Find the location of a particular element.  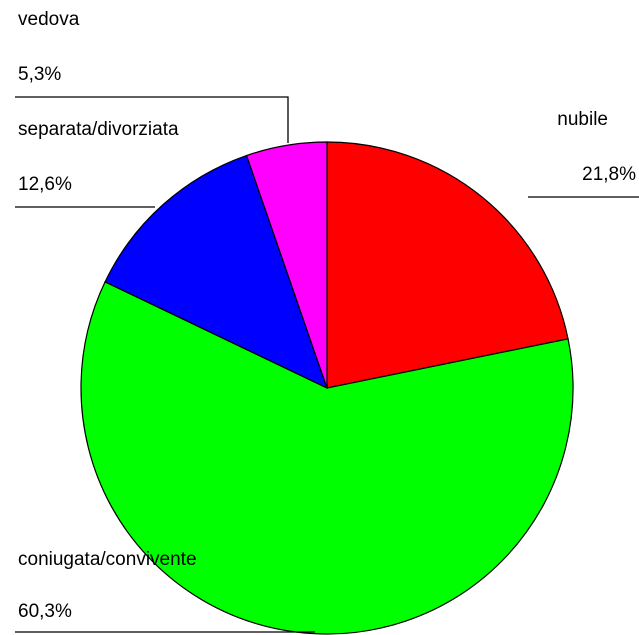

slice-label: nubile is located at coordinates (582, 119).